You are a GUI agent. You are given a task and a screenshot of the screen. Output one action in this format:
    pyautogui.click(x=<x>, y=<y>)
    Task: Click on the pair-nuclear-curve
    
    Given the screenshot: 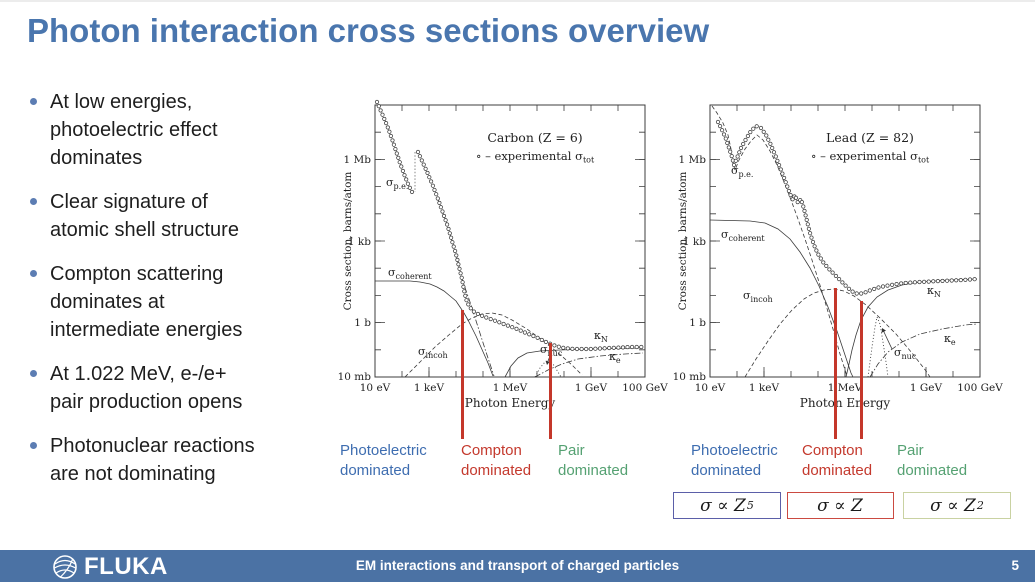 What is the action you would take?
    pyautogui.click(x=574, y=362)
    